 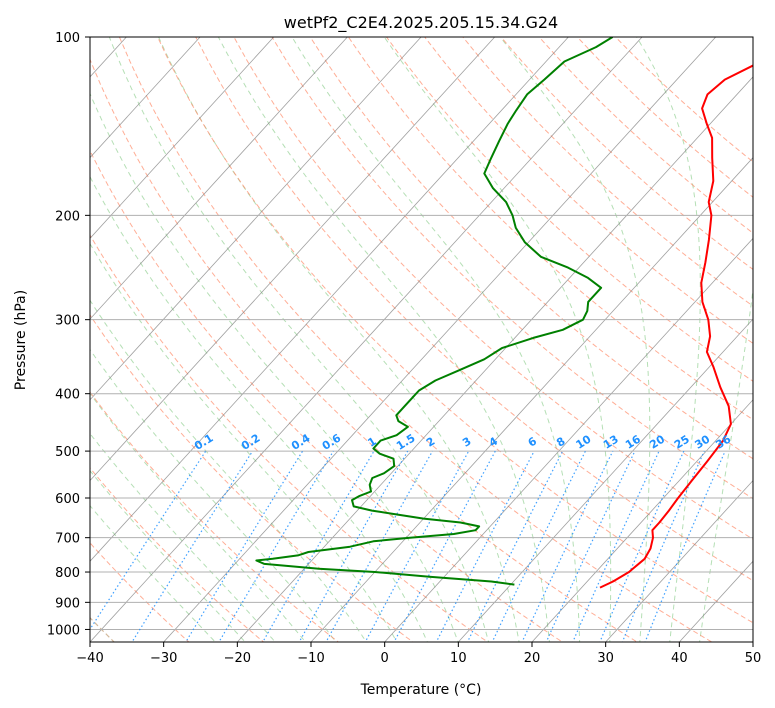 What do you see at coordinates (89, 658) in the screenshot?
I see `x-tick-label: −40` at bounding box center [89, 658].